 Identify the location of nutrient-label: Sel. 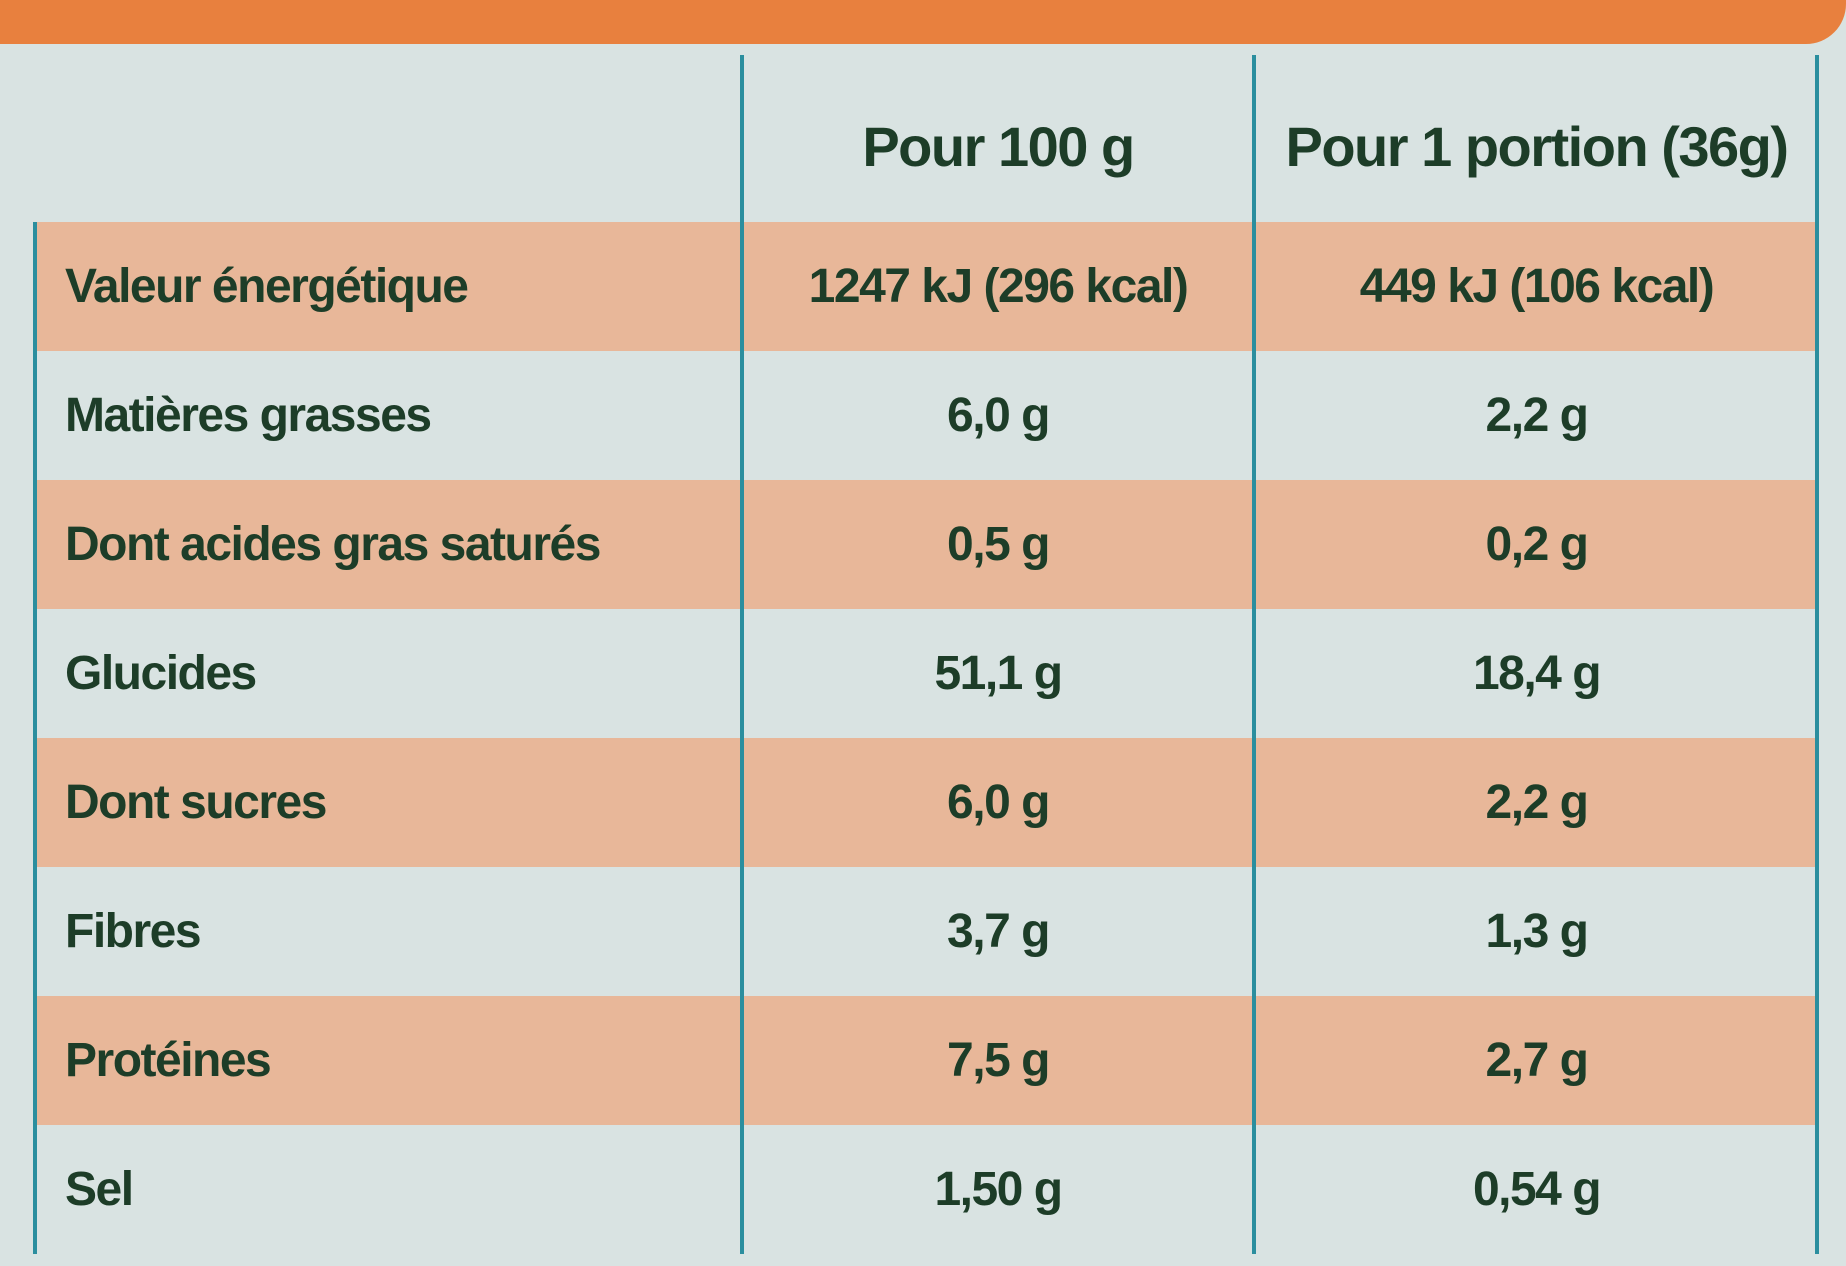
(99, 1189).